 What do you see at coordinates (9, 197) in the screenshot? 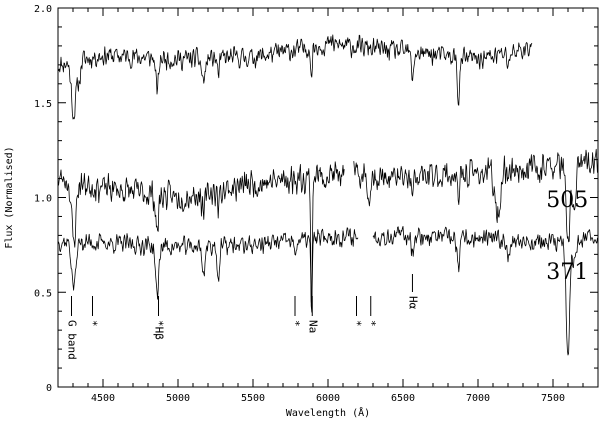
I see `y-axis-title: Flux (Normalised)` at bounding box center [9, 197].